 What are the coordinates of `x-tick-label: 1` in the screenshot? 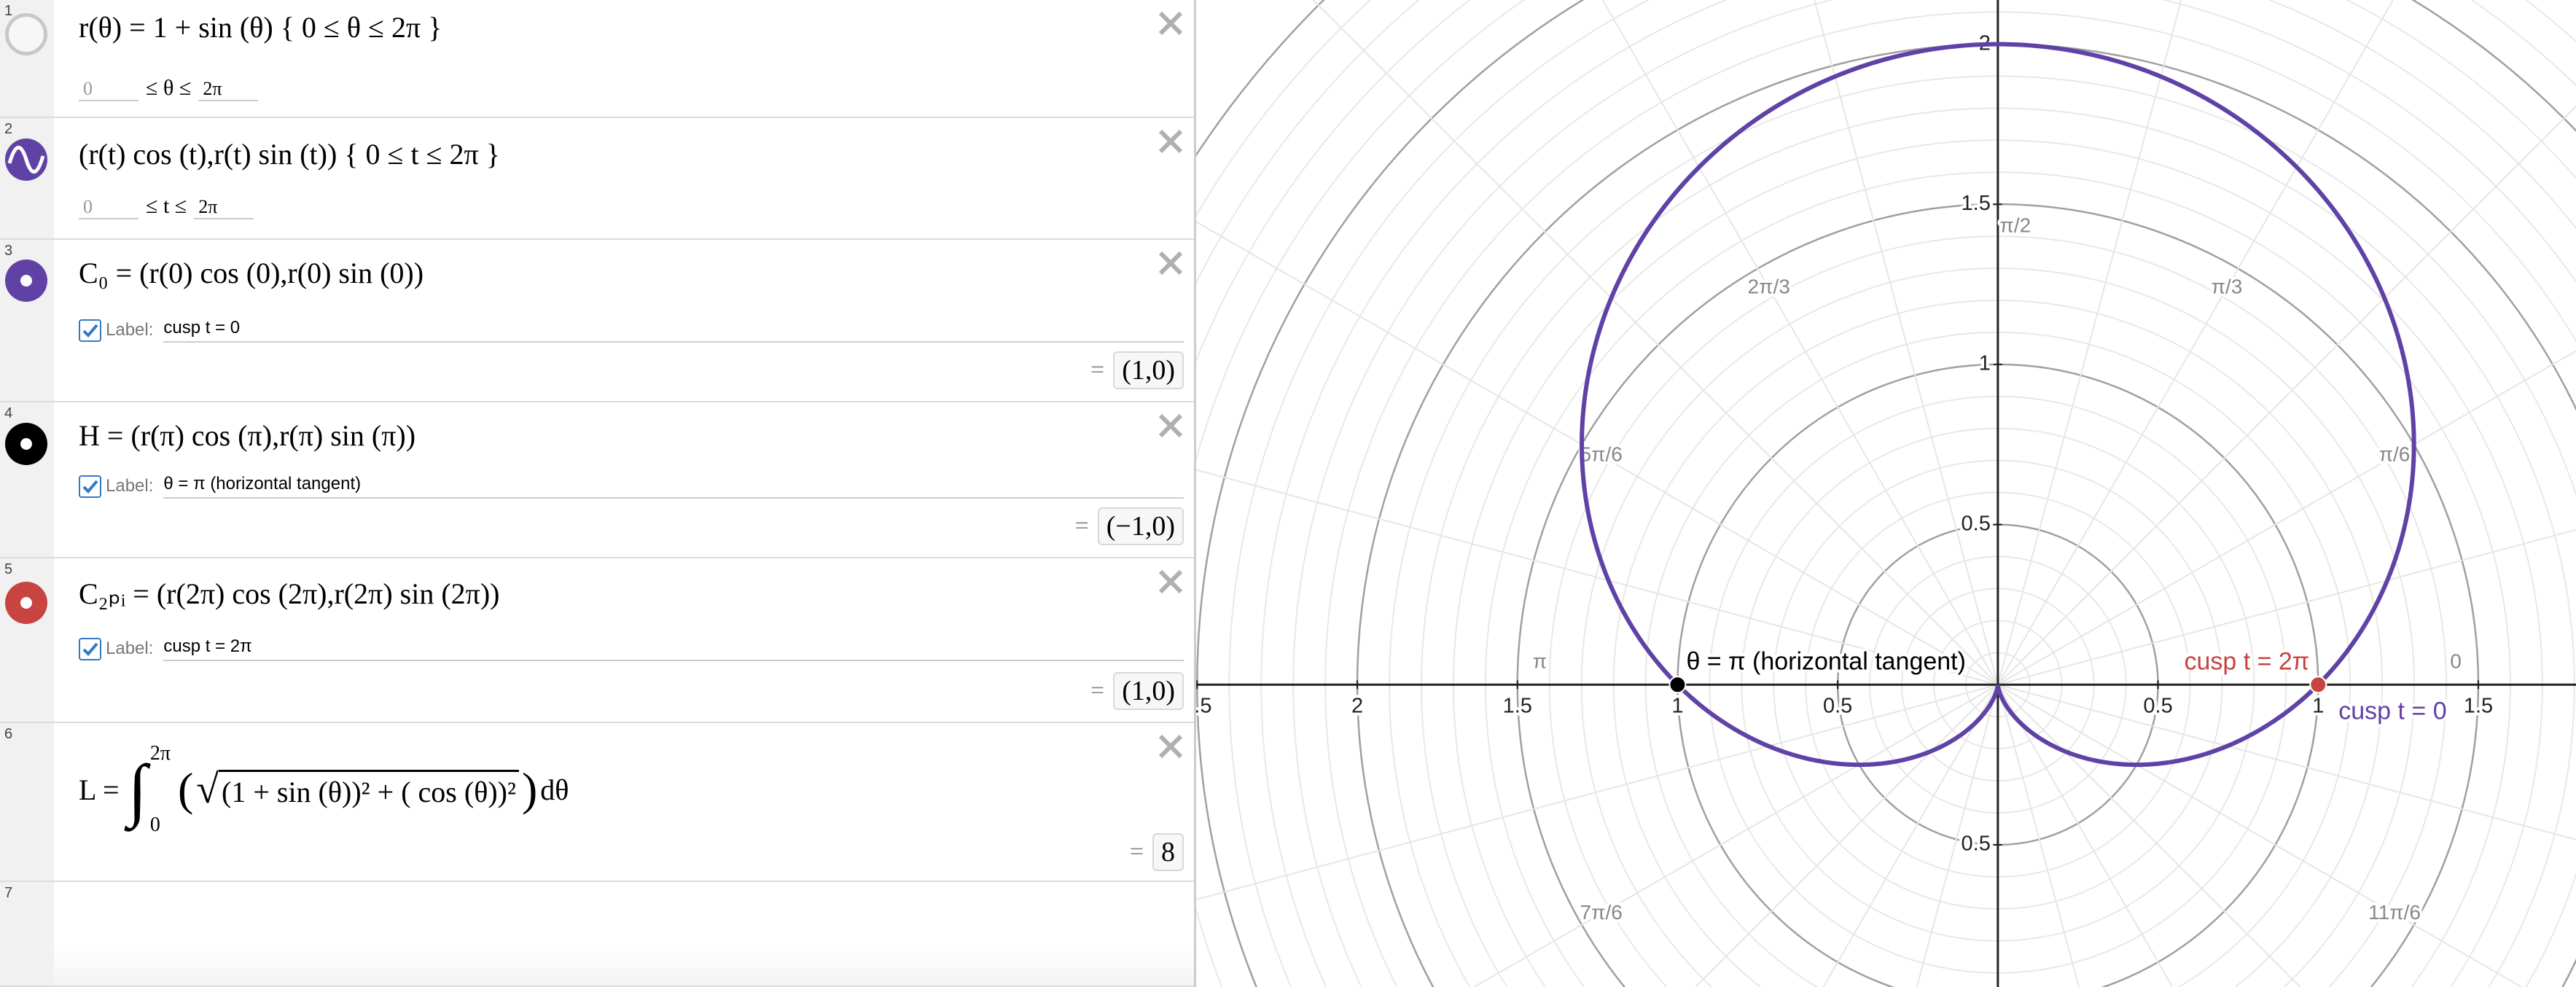 It's located at (1677, 705).